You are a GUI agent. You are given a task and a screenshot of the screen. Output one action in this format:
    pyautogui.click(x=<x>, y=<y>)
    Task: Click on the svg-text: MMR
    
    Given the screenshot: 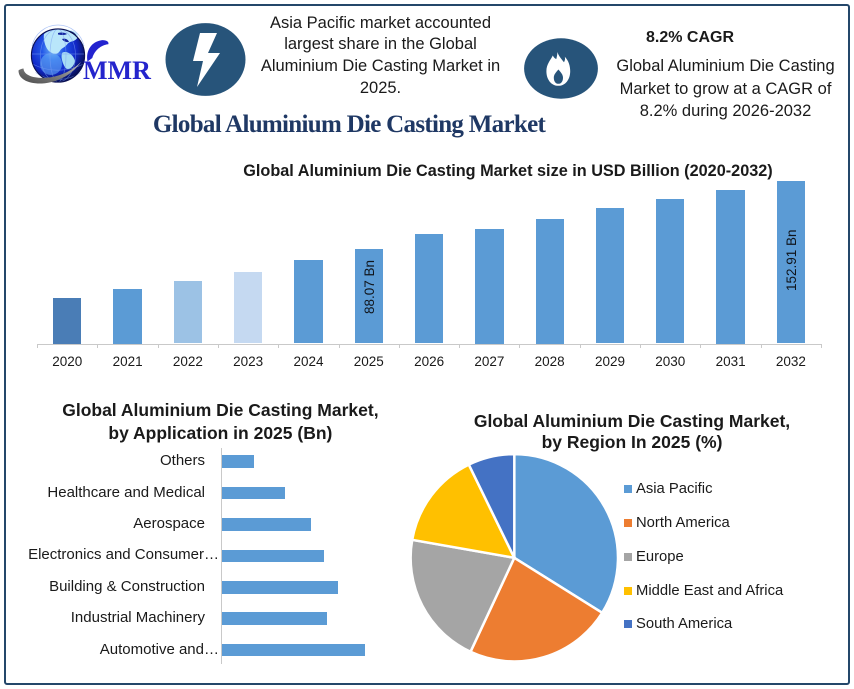 What is the action you would take?
    pyautogui.click(x=117, y=70)
    